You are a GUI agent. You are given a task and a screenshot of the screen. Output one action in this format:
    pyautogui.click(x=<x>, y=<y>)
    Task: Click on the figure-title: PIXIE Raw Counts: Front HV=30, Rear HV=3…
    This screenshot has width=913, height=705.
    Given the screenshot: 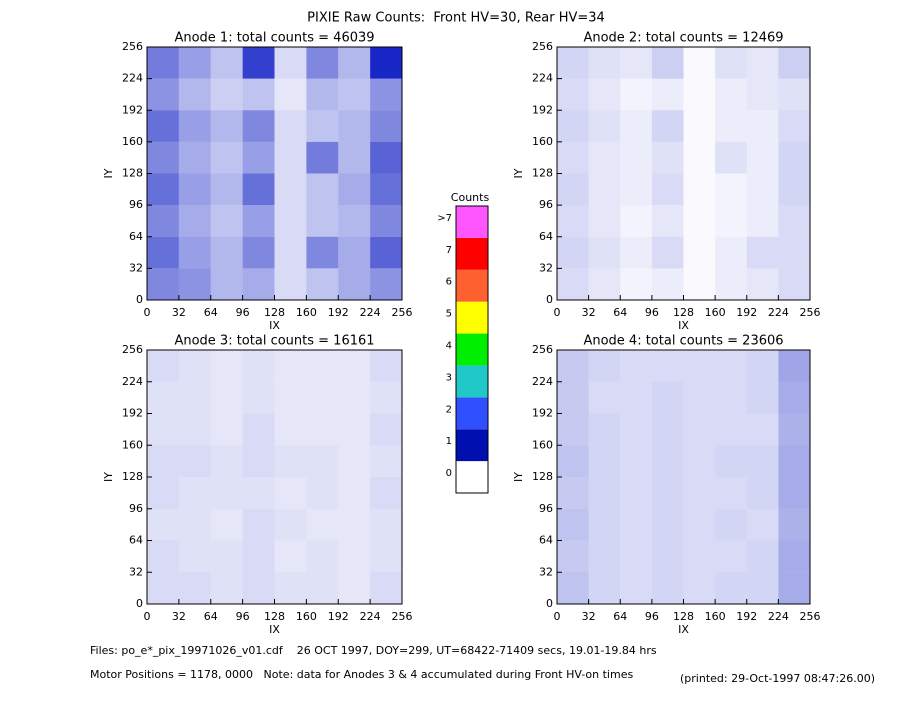 What is the action you would take?
    pyautogui.click(x=456, y=18)
    